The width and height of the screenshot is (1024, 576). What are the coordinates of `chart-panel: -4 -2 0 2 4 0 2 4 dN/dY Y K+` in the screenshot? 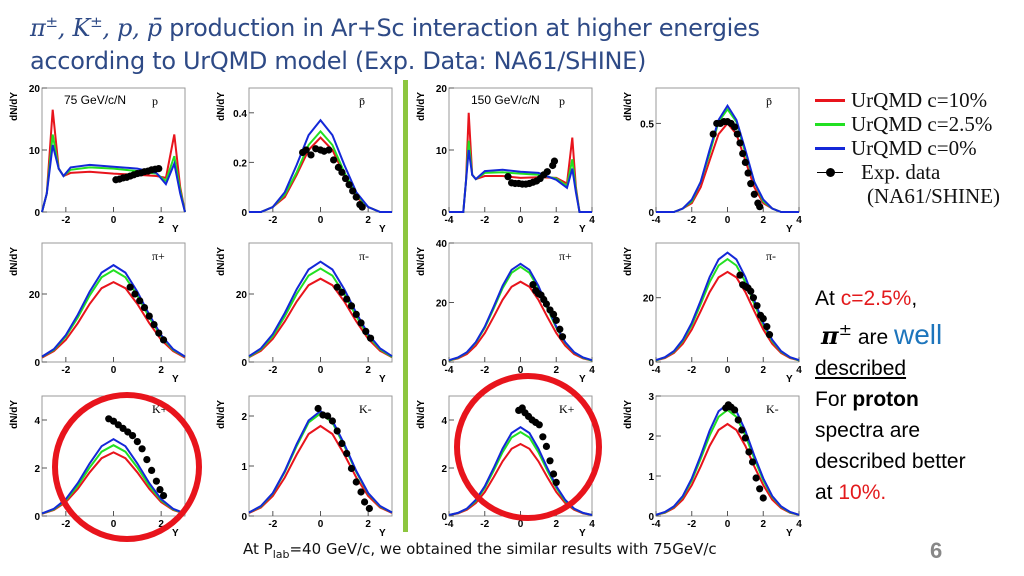 It's located at (505, 467).